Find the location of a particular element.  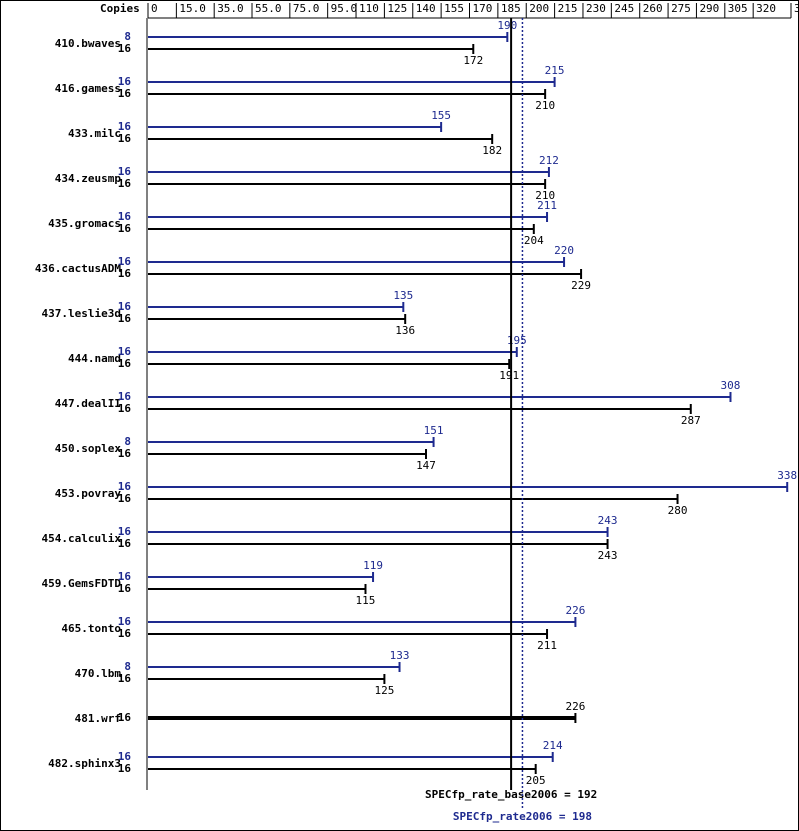

value-label: 151 is located at coordinates (434, 430).